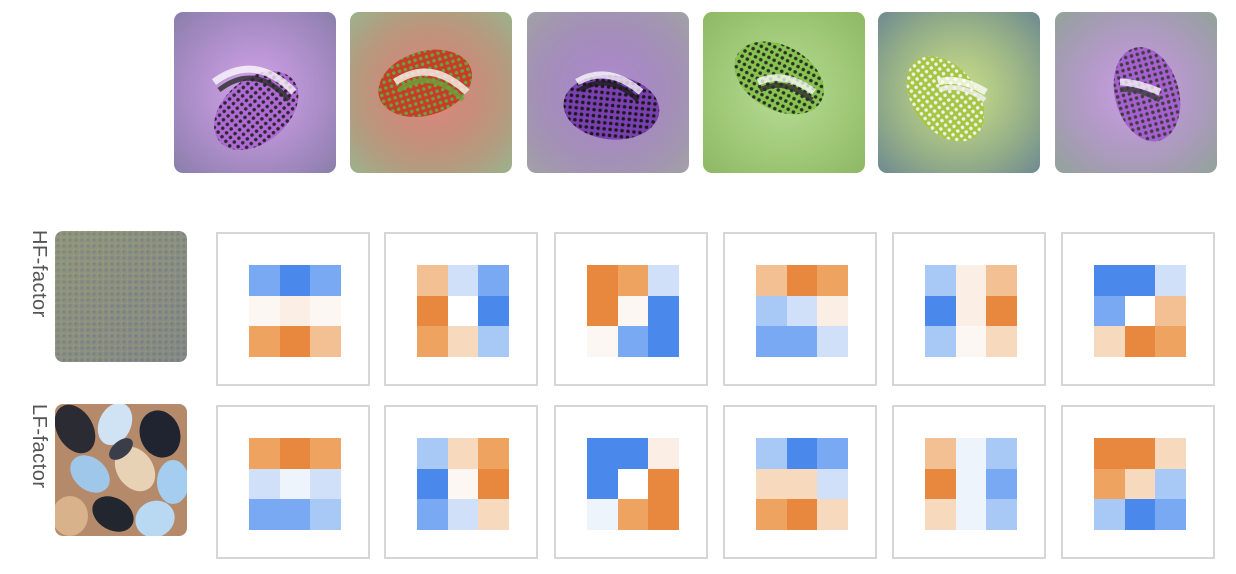 The height and width of the screenshot is (574, 1236). Describe the element at coordinates (121, 296) in the screenshot. I see `hf-factor-image` at that location.